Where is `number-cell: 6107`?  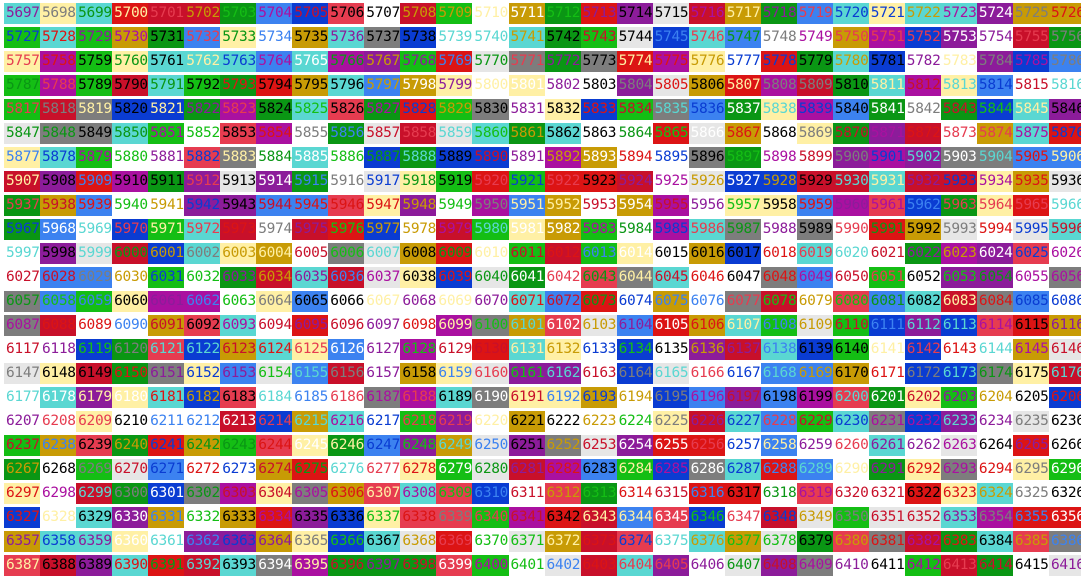
number-cell: 6107 is located at coordinates (743, 325).